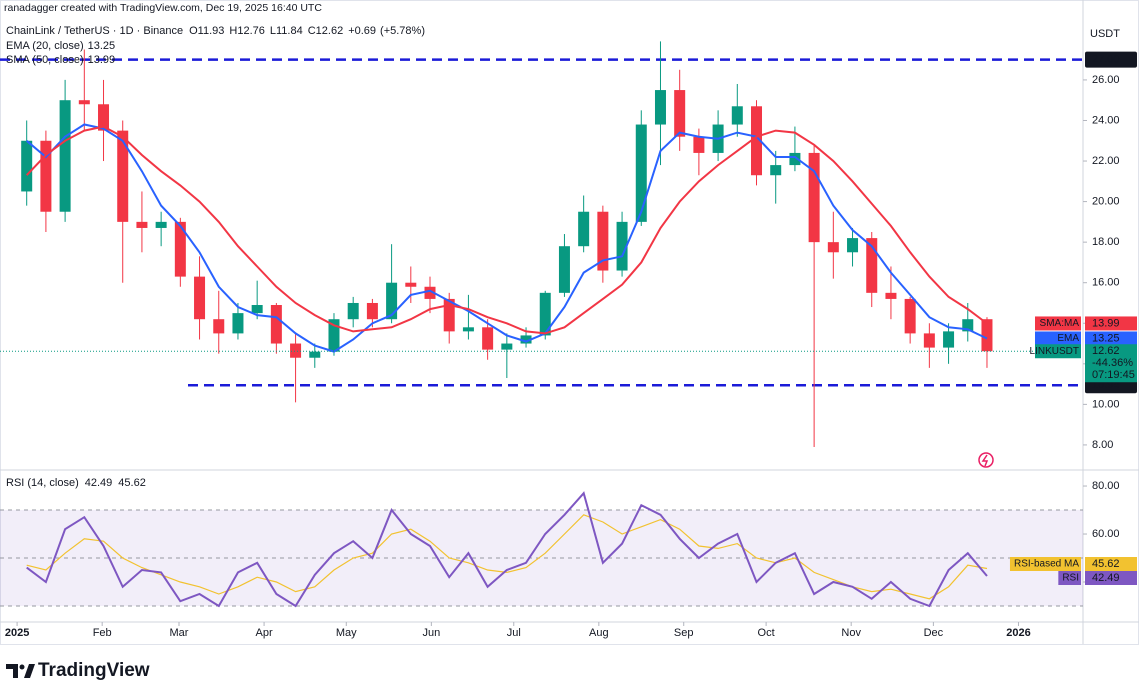 The height and width of the screenshot is (693, 1139). Describe the element at coordinates (1106, 404) in the screenshot. I see `y-tick-label: 10.00` at that location.